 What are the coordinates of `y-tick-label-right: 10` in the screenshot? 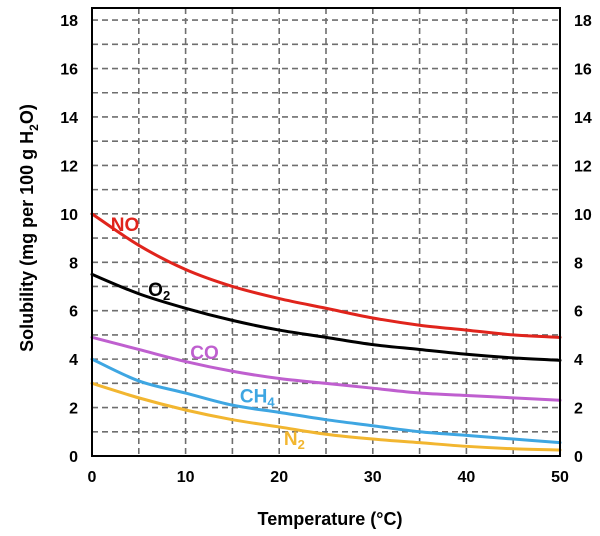 It's located at (583, 215).